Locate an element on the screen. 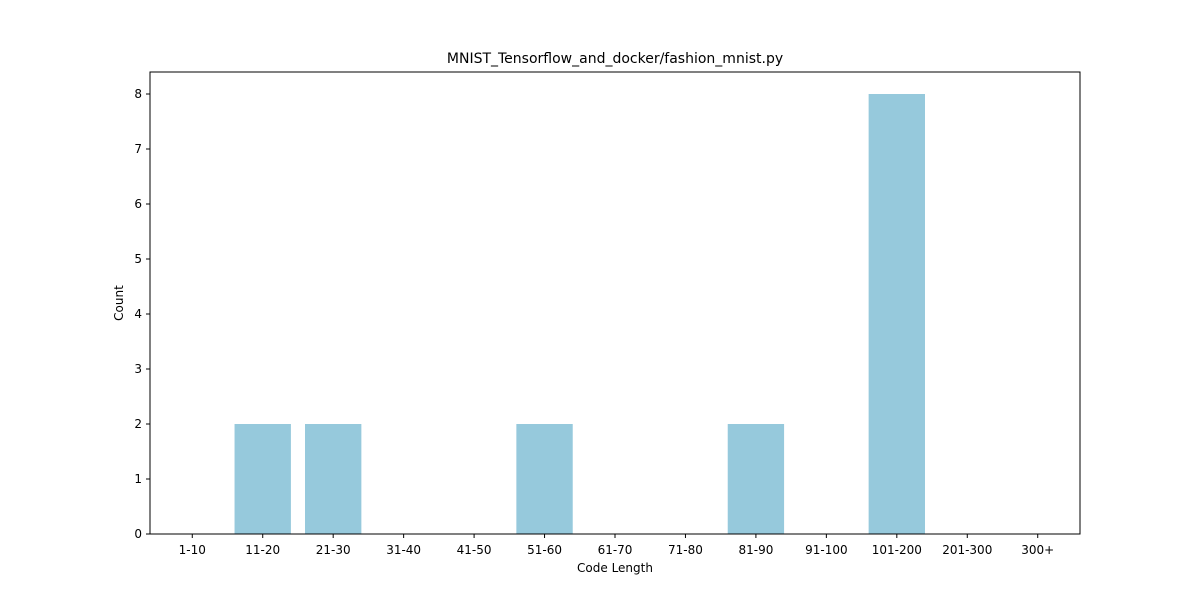 The width and height of the screenshot is (1200, 600). x-axis-label: Code Length is located at coordinates (615, 568).